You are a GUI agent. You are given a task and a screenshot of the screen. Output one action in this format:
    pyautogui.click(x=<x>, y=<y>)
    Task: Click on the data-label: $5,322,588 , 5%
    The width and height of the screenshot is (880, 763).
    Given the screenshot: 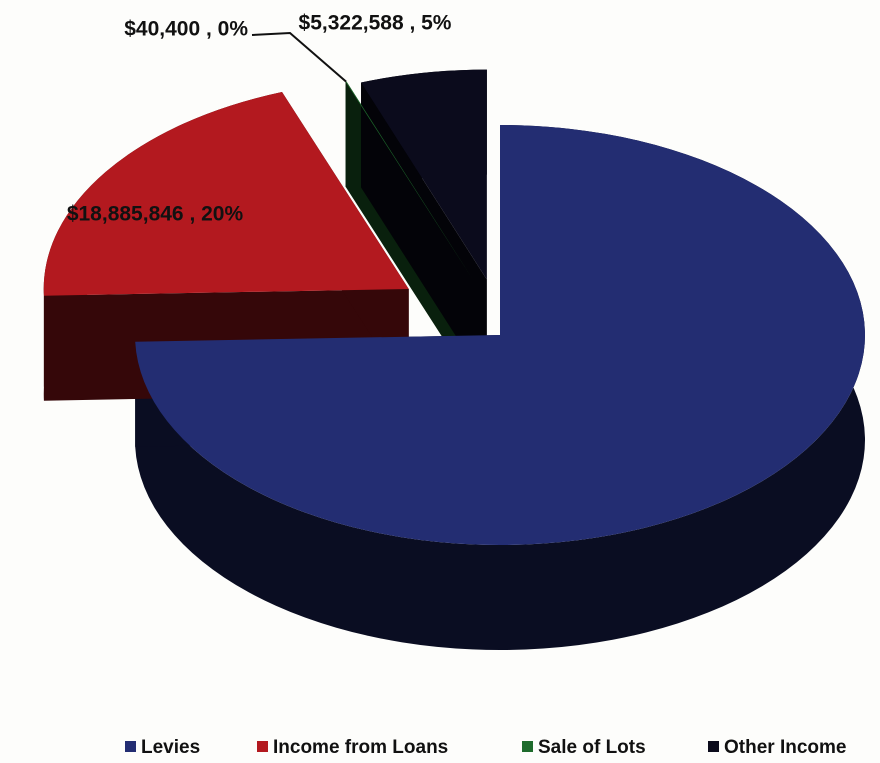 What is the action you would take?
    pyautogui.click(x=375, y=23)
    